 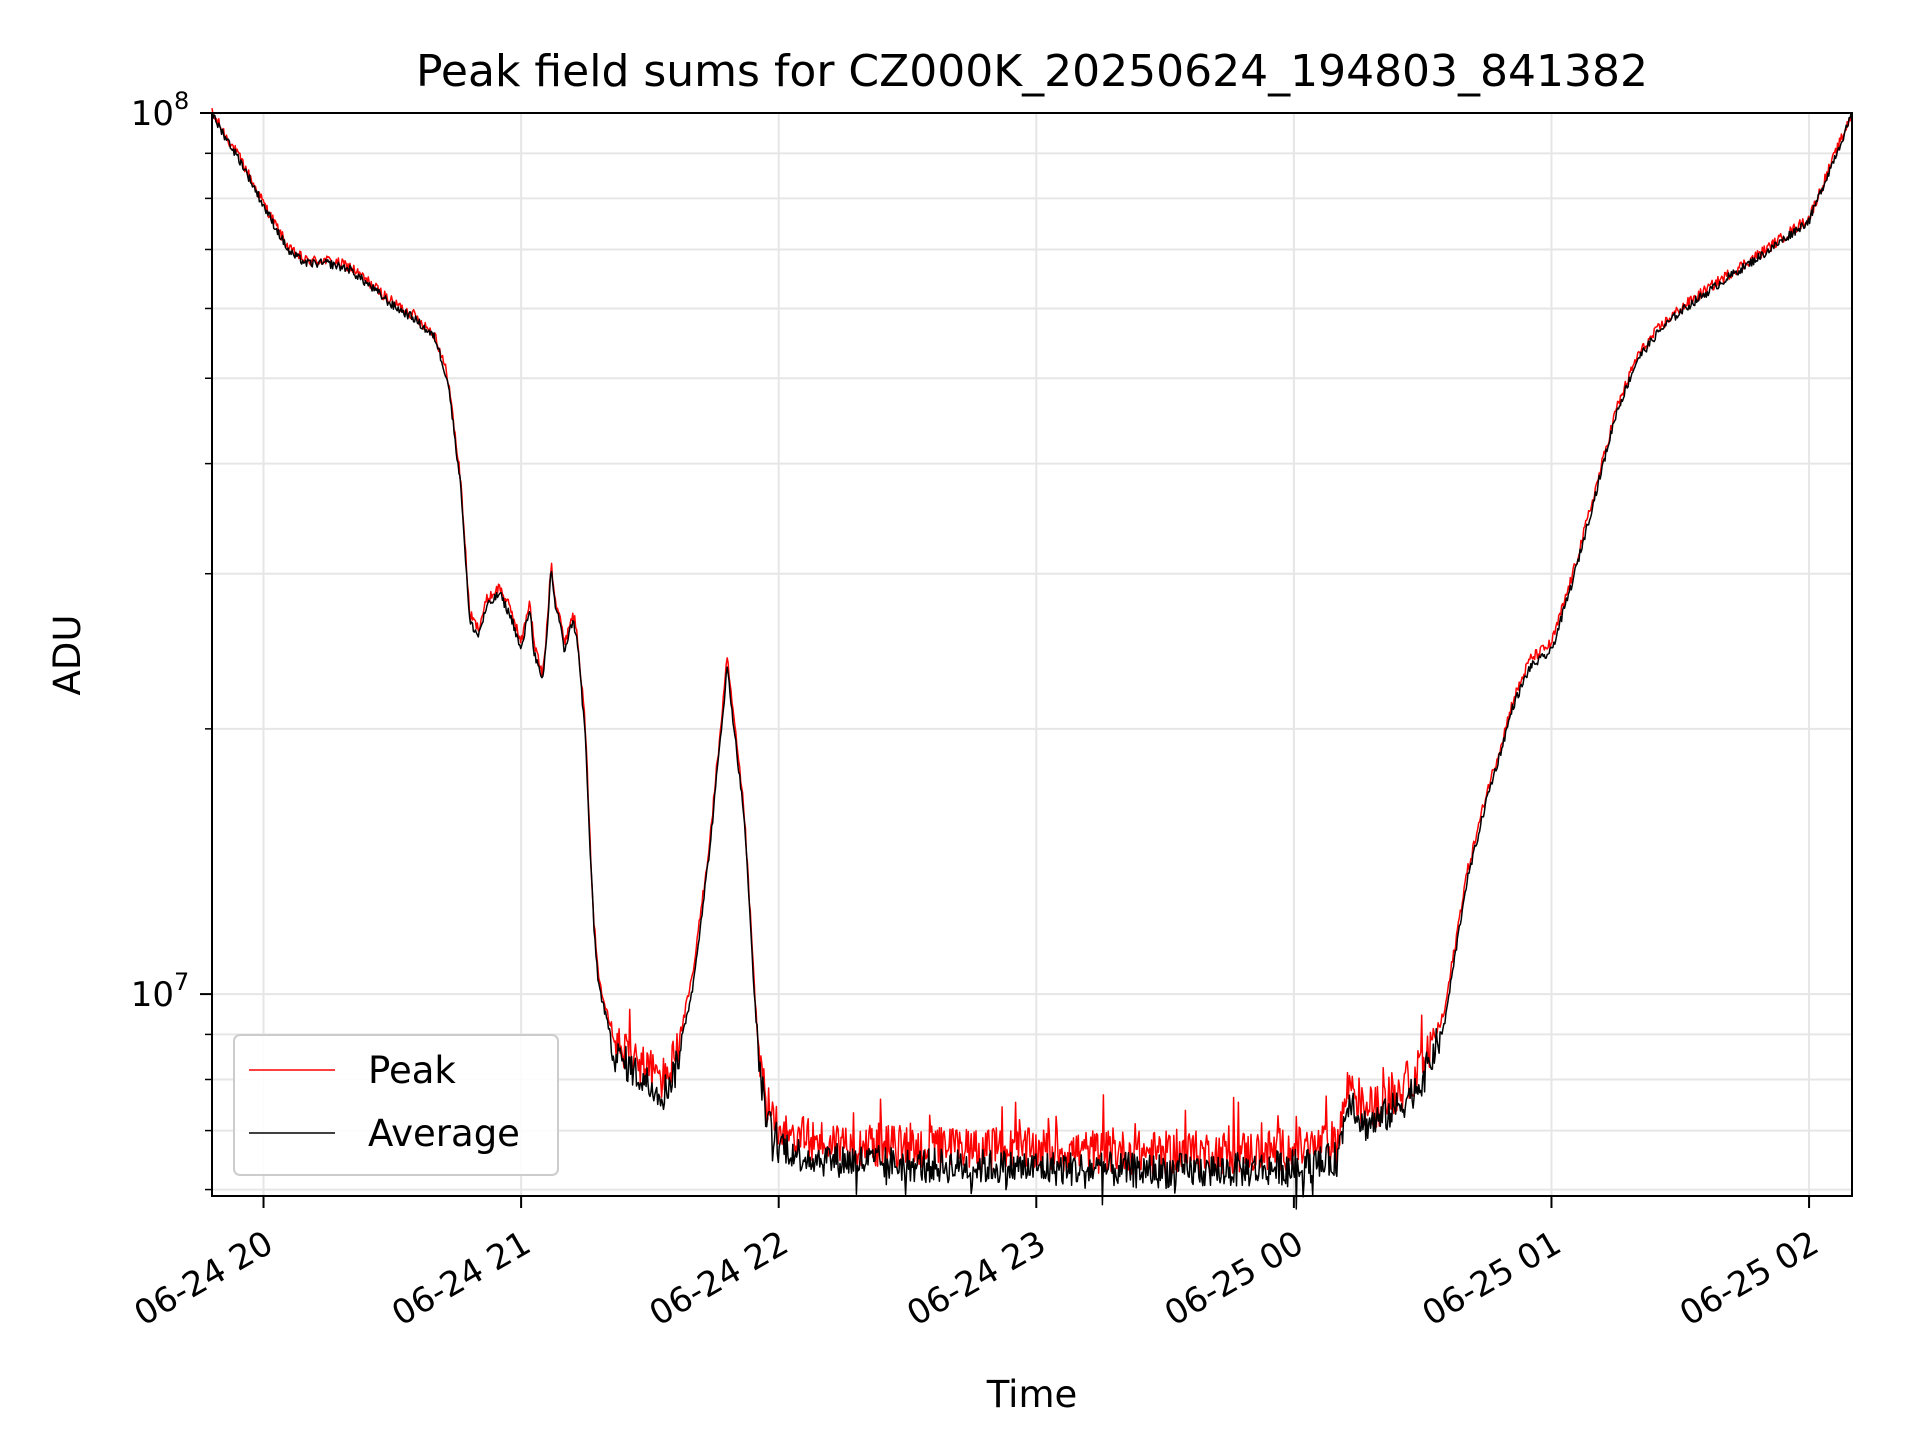 I want to click on y-tick-label: 10⁸, so click(x=160, y=110).